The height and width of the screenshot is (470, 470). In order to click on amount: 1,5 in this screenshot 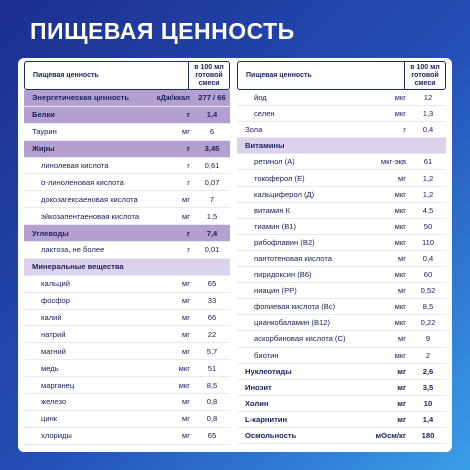, I will do `click(212, 216)`.